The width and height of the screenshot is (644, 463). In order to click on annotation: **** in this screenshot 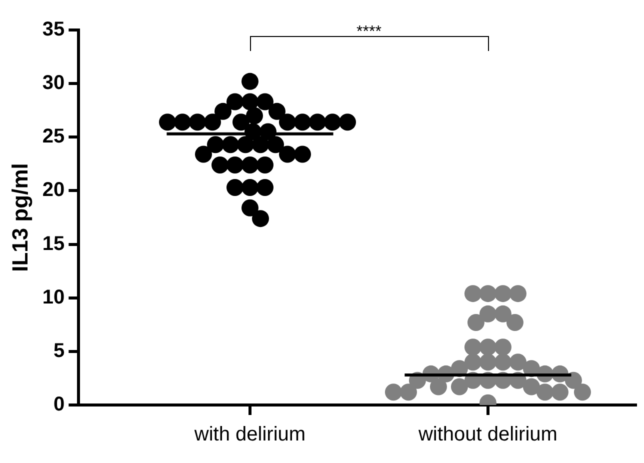, I will do `click(369, 31)`.